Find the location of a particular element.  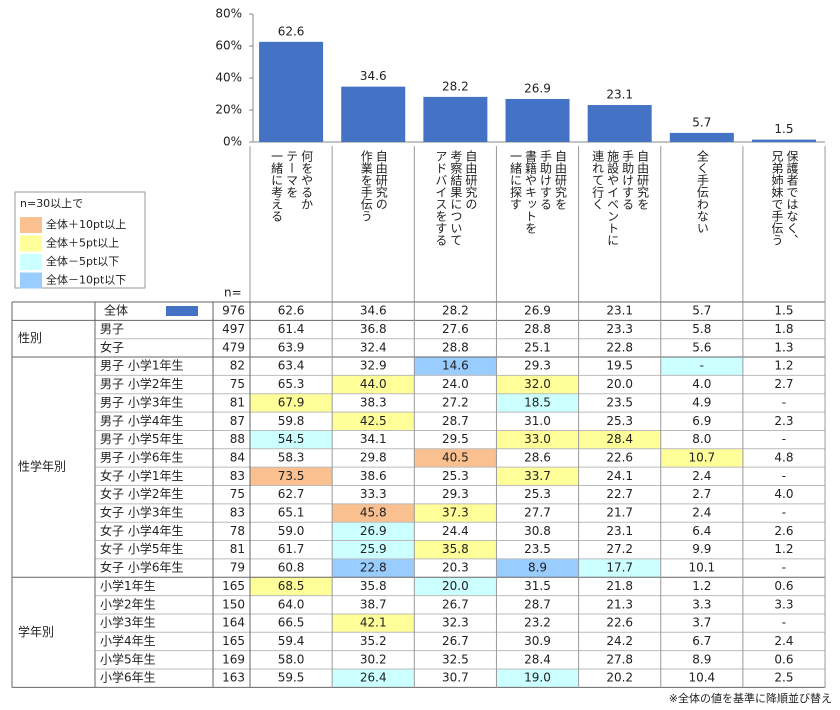

cell: 24.1 is located at coordinates (619, 476).